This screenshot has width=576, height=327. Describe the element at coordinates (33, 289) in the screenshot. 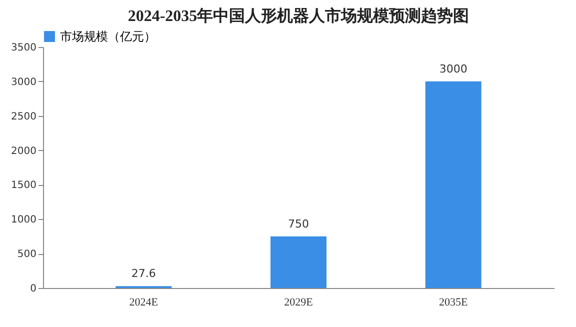

I see `y-tick-label: 0` at that location.